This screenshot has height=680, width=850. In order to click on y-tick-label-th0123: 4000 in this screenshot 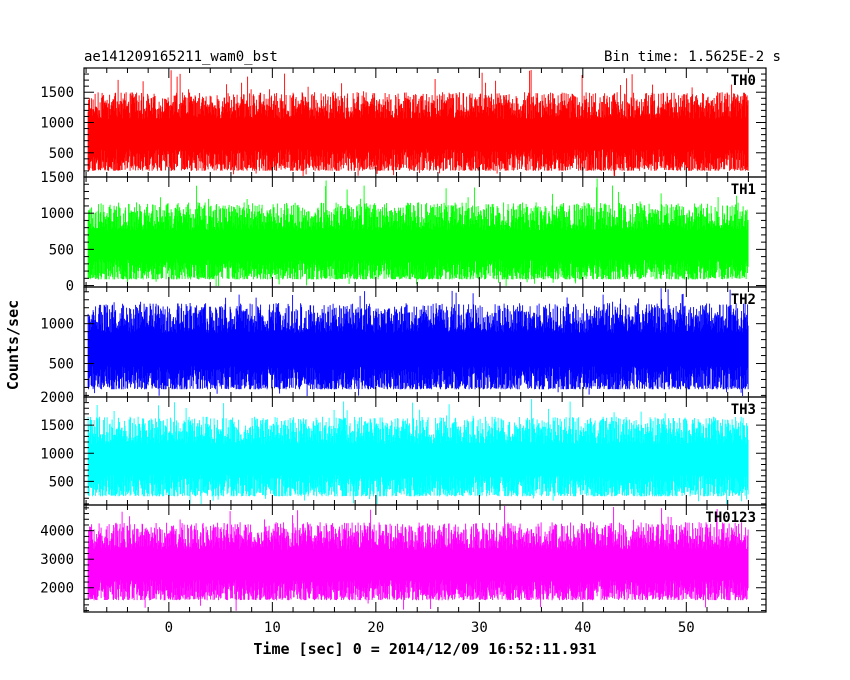, I will do `click(57, 532)`.